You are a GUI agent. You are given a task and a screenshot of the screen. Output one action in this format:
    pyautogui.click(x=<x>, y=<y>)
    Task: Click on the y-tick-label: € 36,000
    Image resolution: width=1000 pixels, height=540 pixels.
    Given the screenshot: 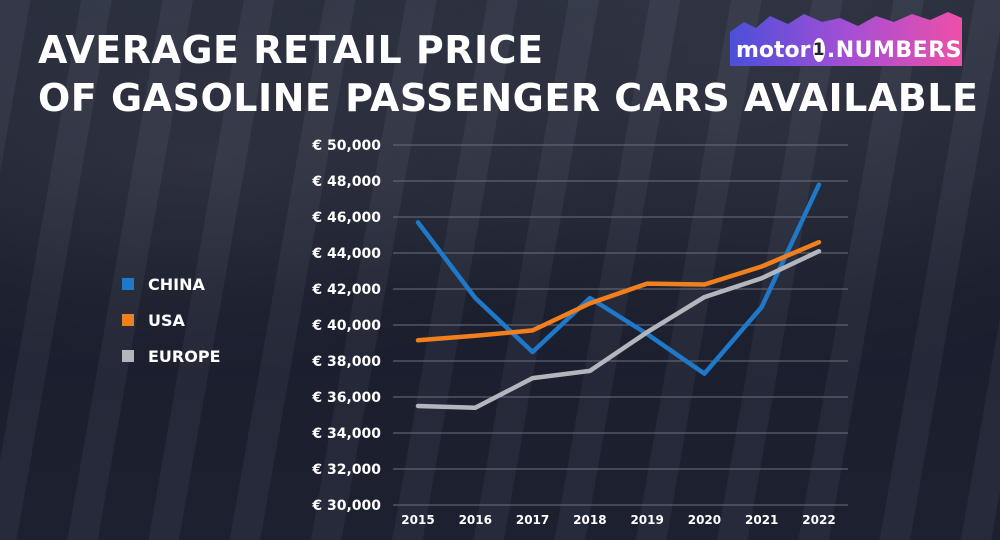 What is the action you would take?
    pyautogui.click(x=346, y=398)
    